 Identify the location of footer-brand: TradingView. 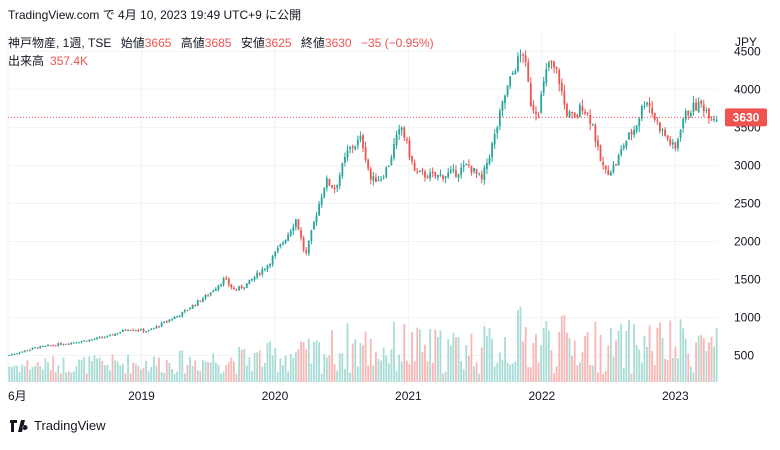
(58, 425).